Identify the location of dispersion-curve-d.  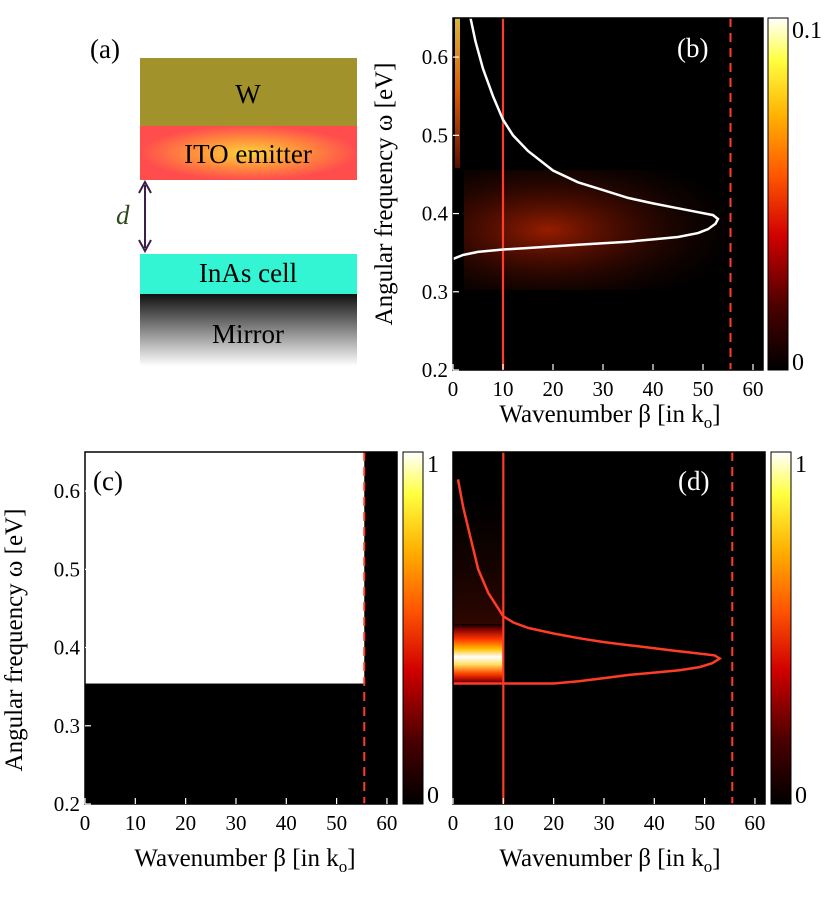
(588, 582).